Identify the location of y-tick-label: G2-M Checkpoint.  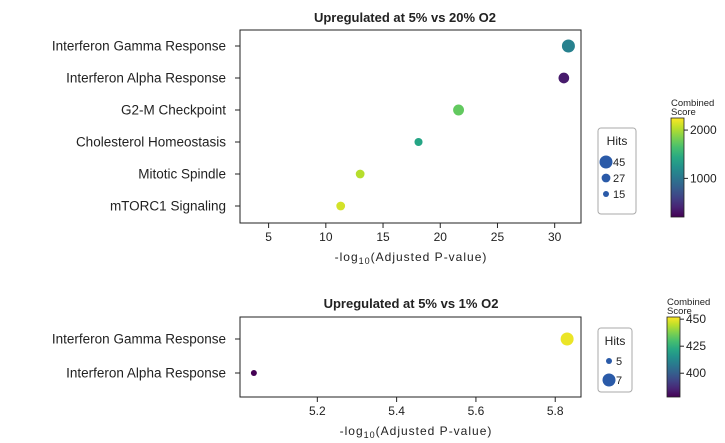
(173, 110).